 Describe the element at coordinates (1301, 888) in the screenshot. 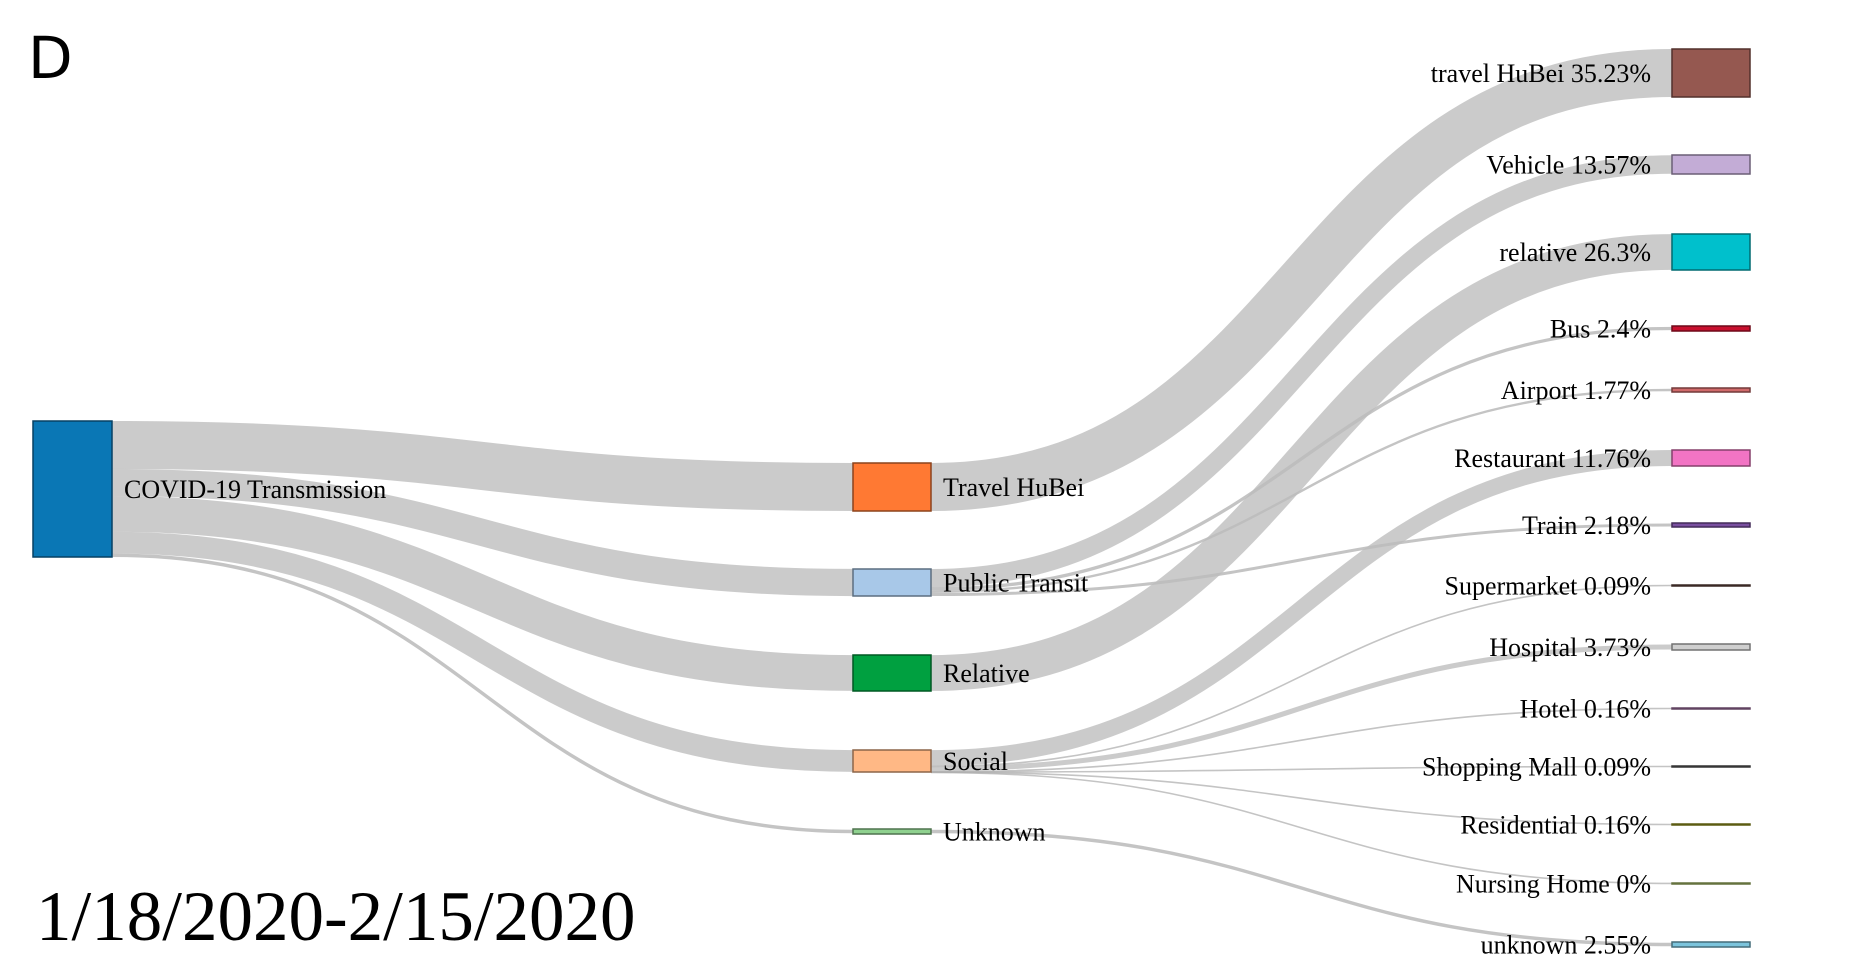

I see `link-unknown-to-d-unknown` at that location.